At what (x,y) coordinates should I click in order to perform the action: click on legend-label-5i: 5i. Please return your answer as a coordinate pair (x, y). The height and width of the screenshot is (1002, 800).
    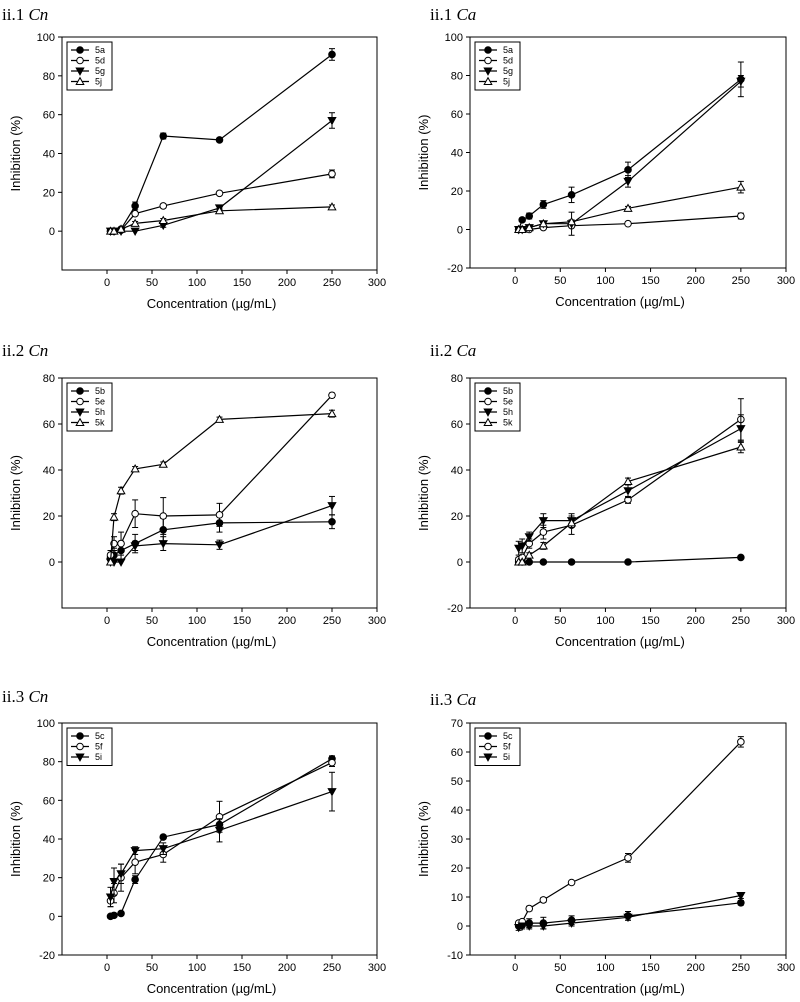
    Looking at the image, I should click on (506, 757).